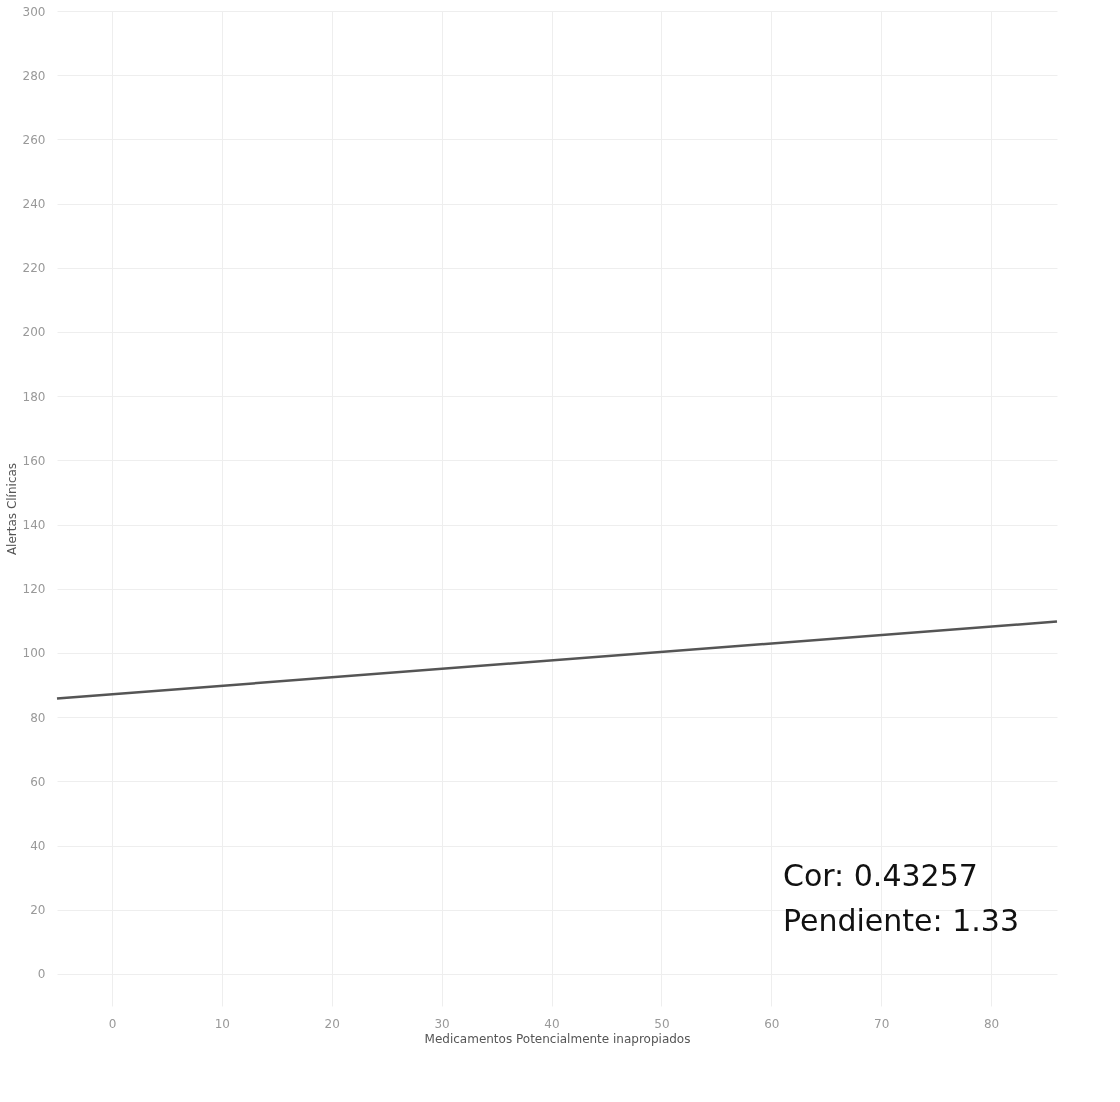  Describe the element at coordinates (34, 332) in the screenshot. I see `y-tick-label: 200` at that location.